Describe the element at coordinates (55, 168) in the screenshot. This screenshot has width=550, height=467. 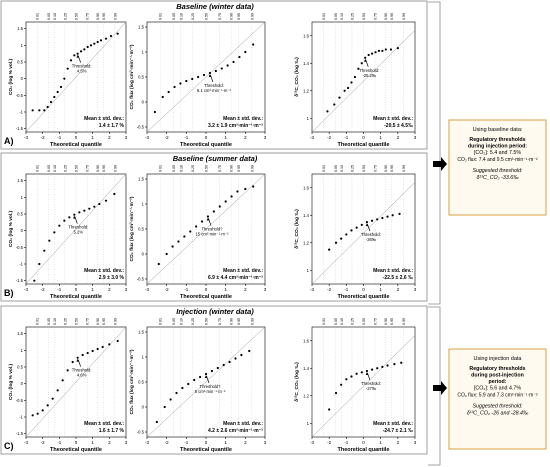
I see `top-tick-label: 0.10` at that location.